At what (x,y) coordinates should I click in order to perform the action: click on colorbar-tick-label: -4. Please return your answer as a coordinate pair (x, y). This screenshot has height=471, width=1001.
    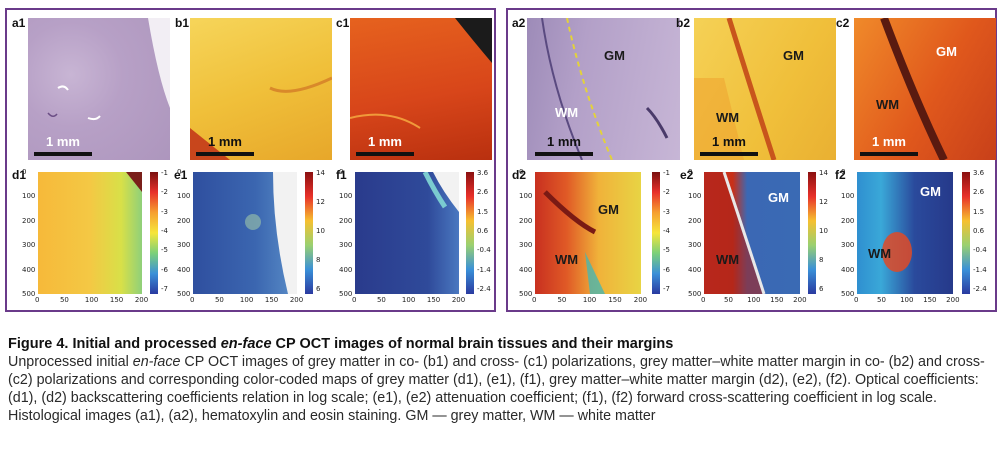
    Looking at the image, I should click on (666, 230).